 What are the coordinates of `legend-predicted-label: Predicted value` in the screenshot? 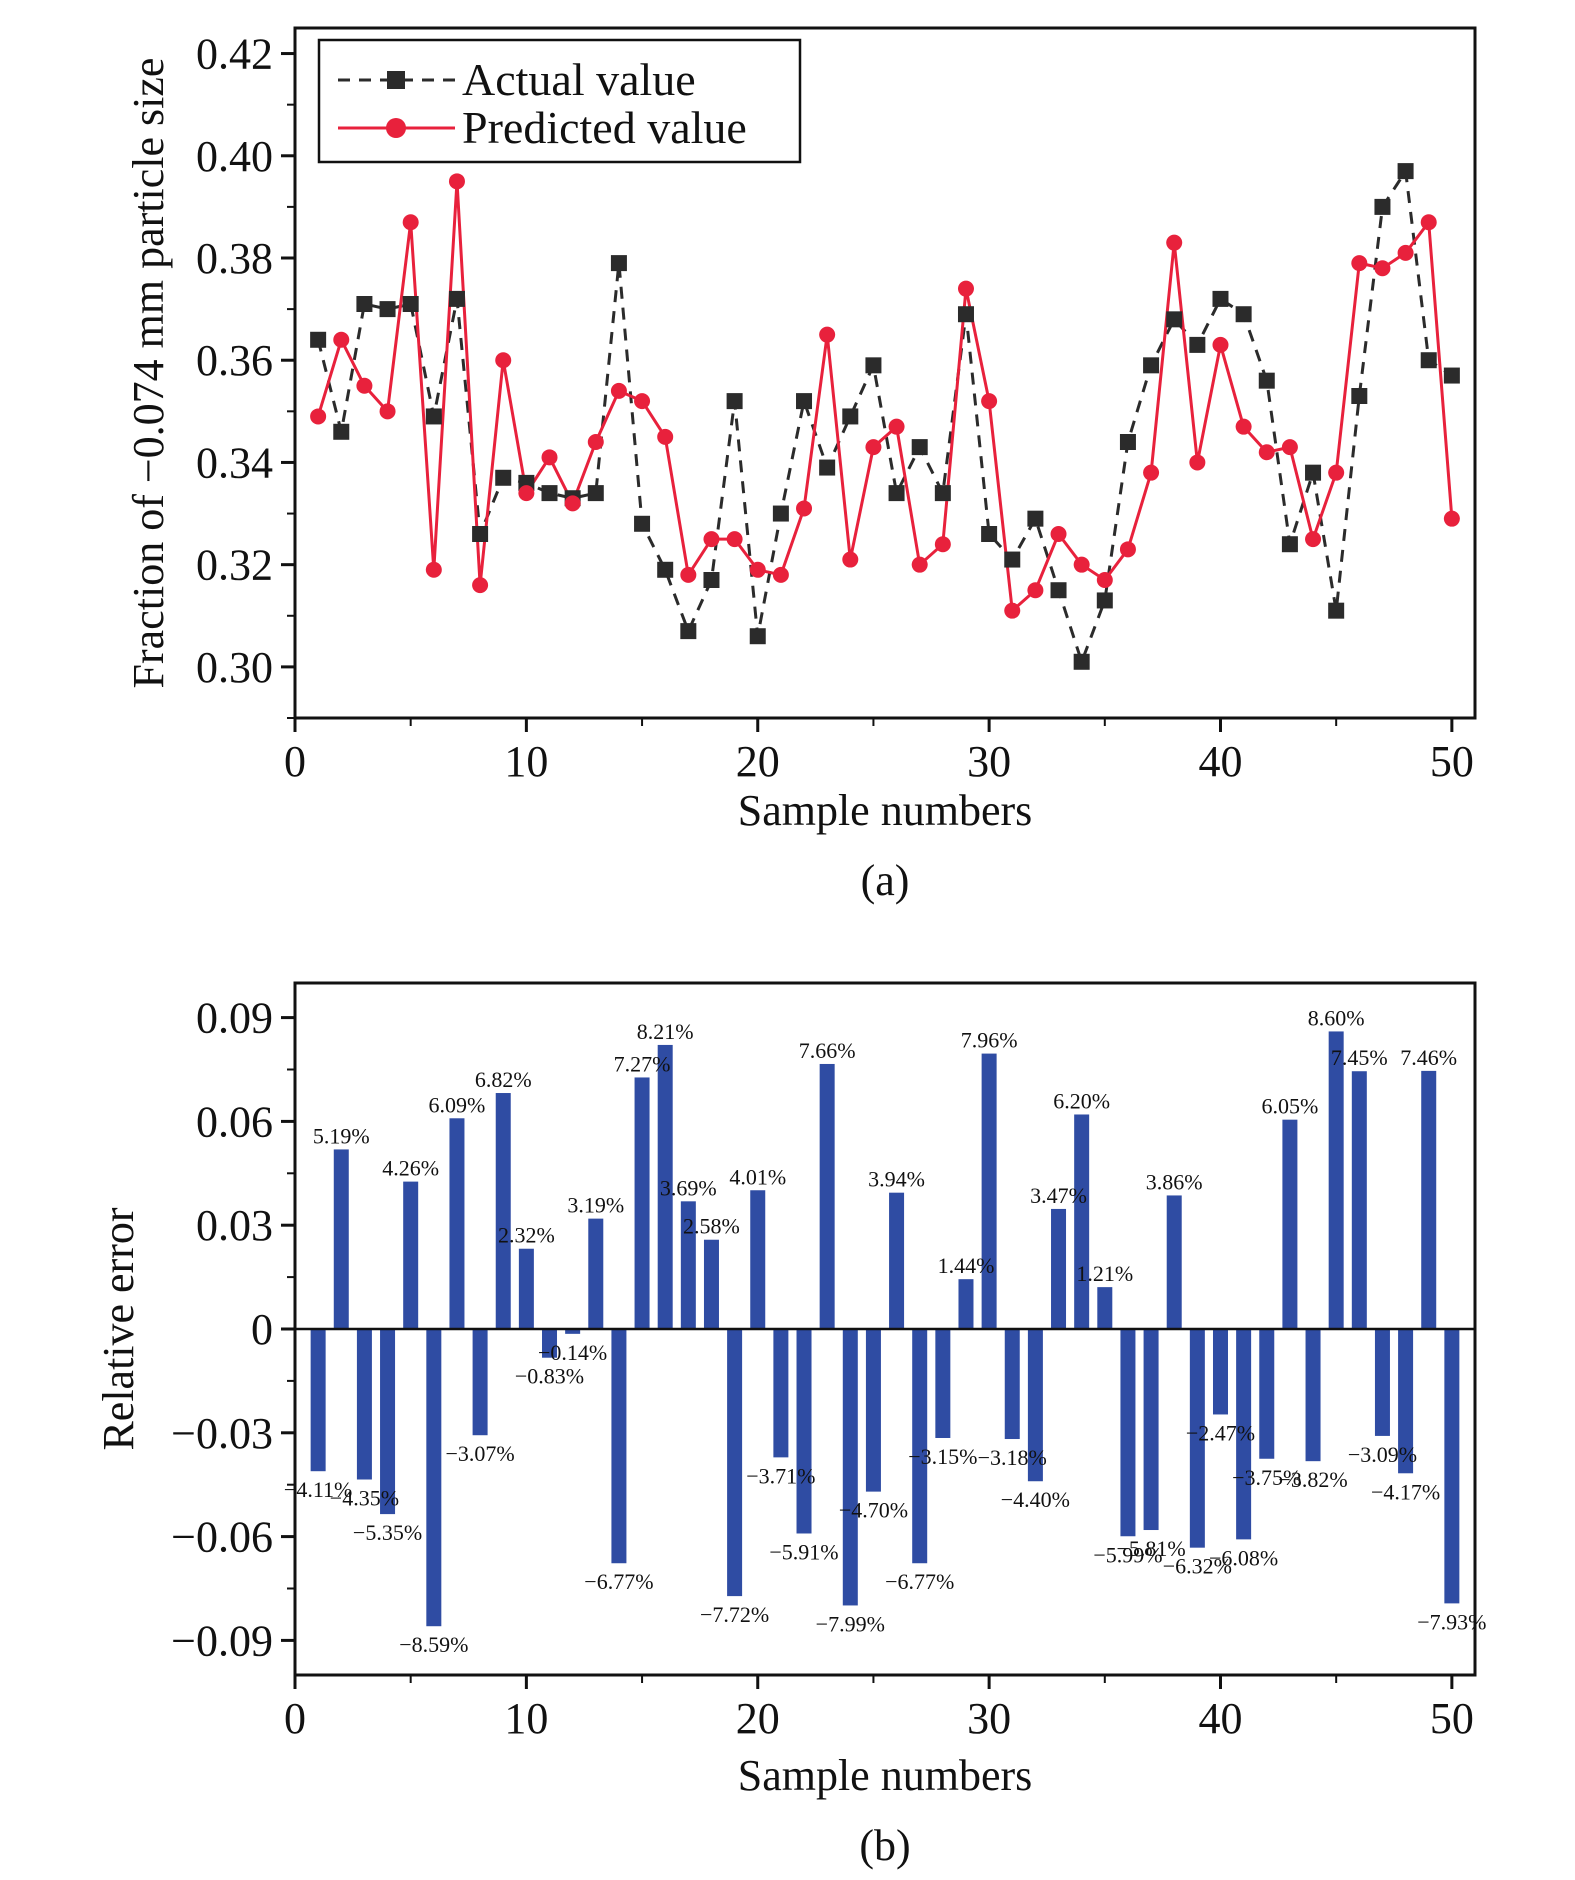 It's located at (604, 127).